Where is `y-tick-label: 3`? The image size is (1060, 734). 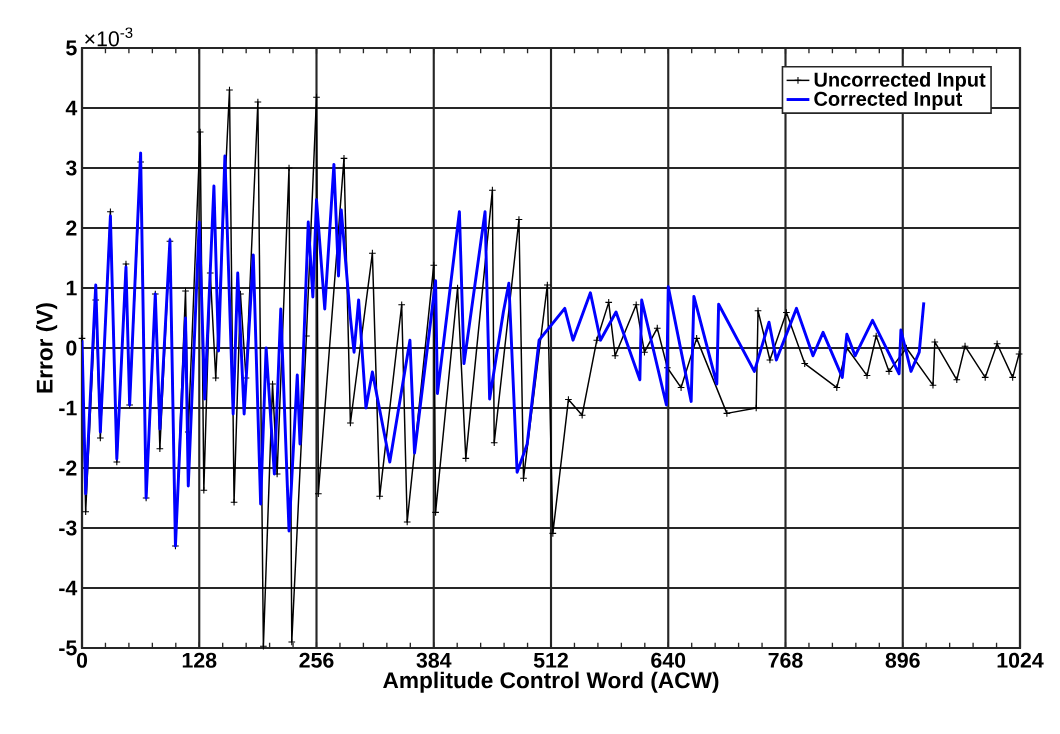 y-tick-label: 3 is located at coordinates (71, 168).